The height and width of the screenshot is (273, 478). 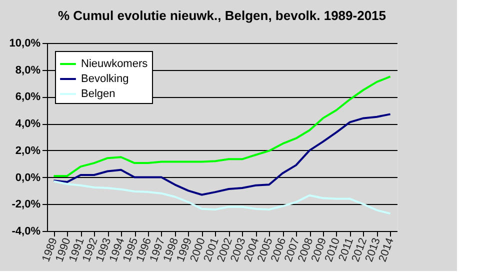 What do you see at coordinates (28, 178) in the screenshot?
I see `y-tick-label: 0,0%` at bounding box center [28, 178].